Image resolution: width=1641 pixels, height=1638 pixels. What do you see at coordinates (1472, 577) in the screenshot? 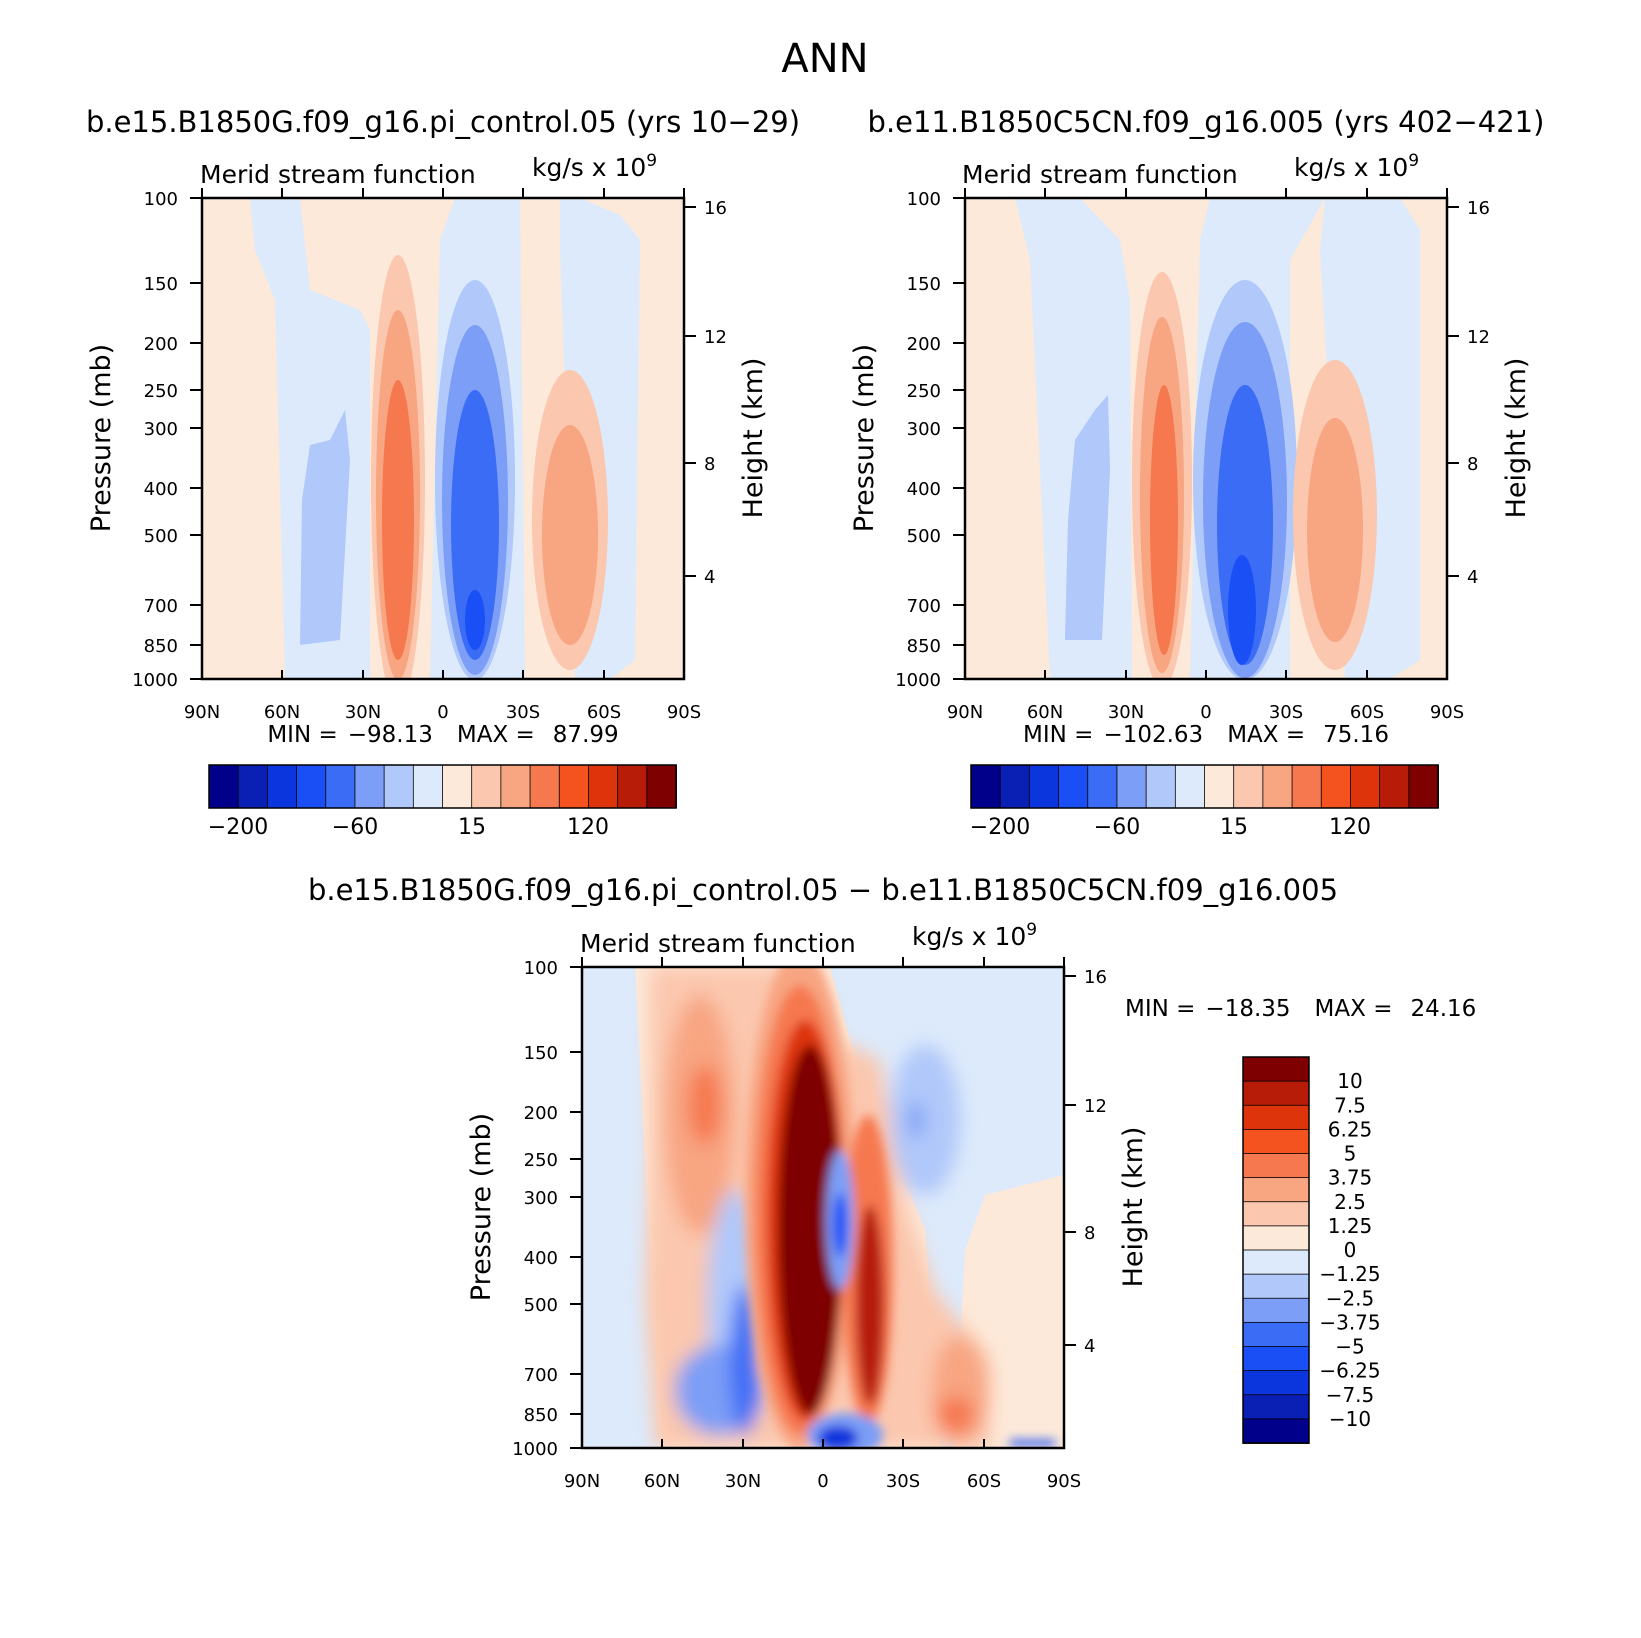
I see `y2-tick-label: 4` at bounding box center [1472, 577].